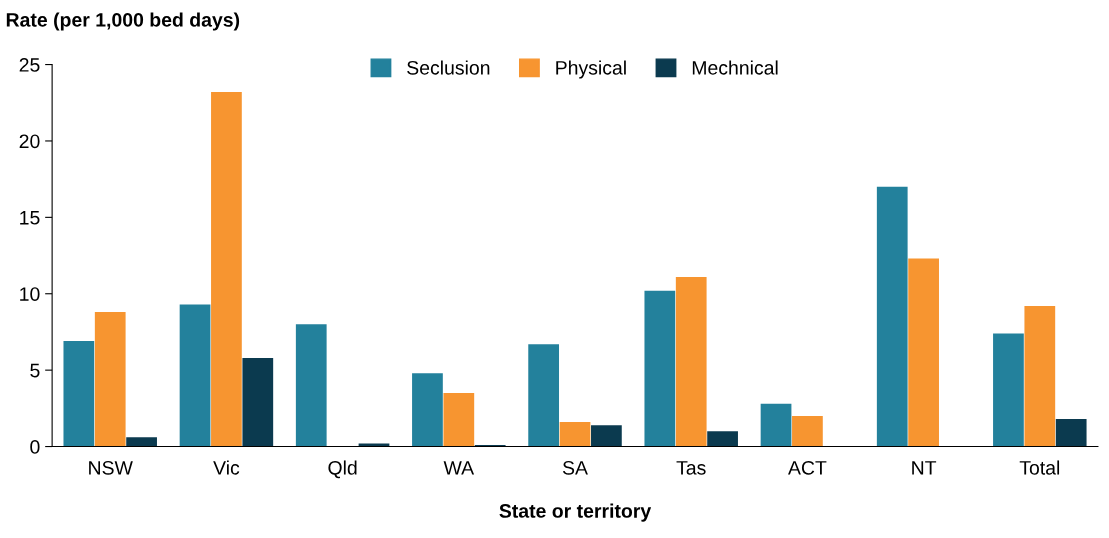 The image size is (1109, 538). I want to click on y-tick-label: 20, so click(29, 141).